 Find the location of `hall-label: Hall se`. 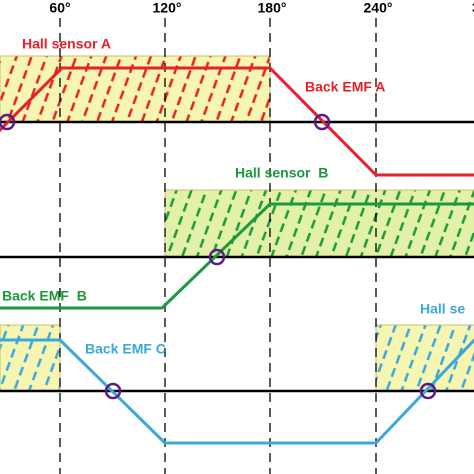

hall-label: Hall se is located at coordinates (442, 309).